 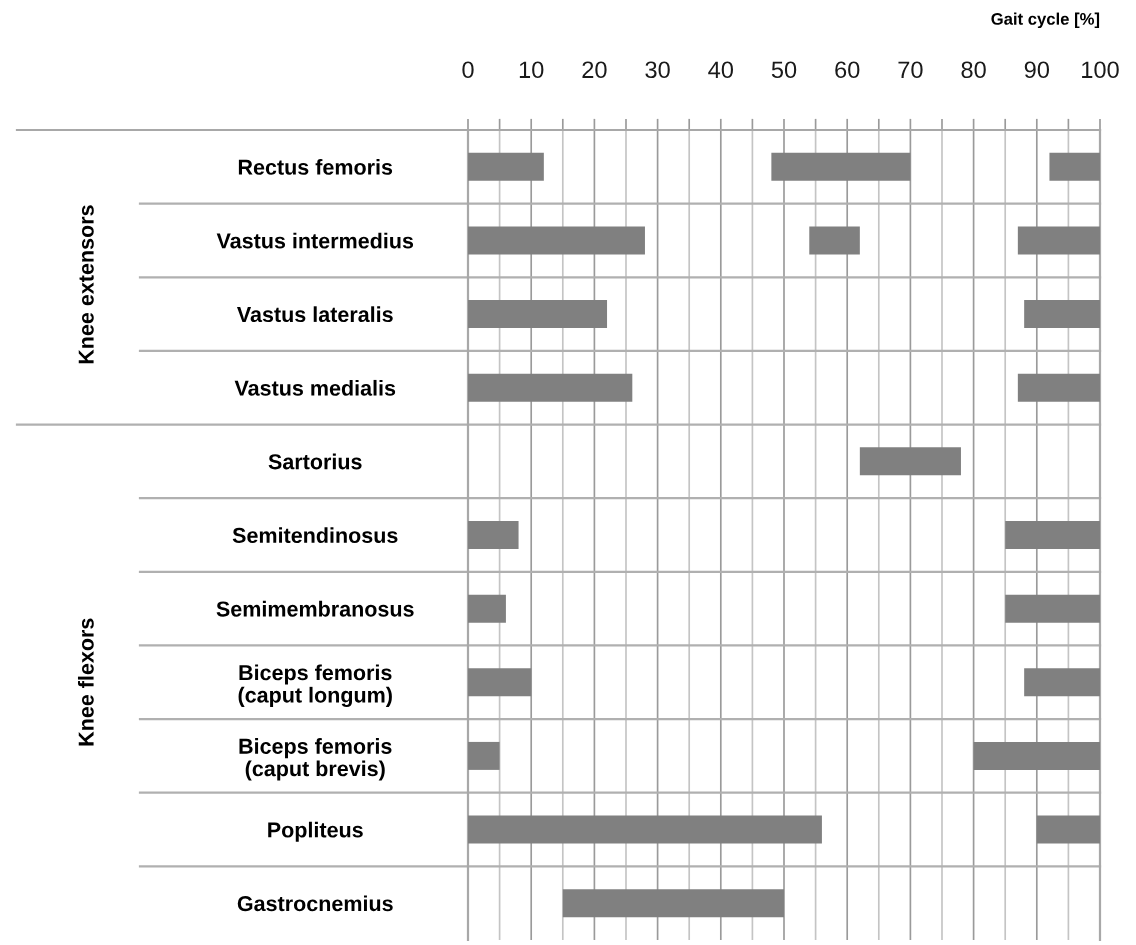 I want to click on text: Knee extensors, so click(x=86, y=284).